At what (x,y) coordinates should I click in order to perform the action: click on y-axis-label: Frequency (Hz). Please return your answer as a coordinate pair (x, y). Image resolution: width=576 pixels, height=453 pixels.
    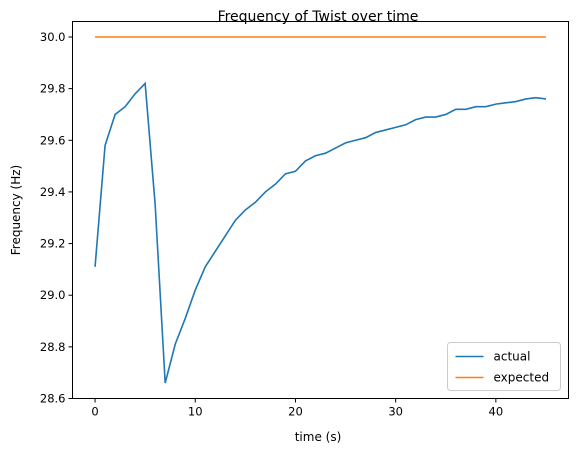
    Looking at the image, I should click on (16, 210).